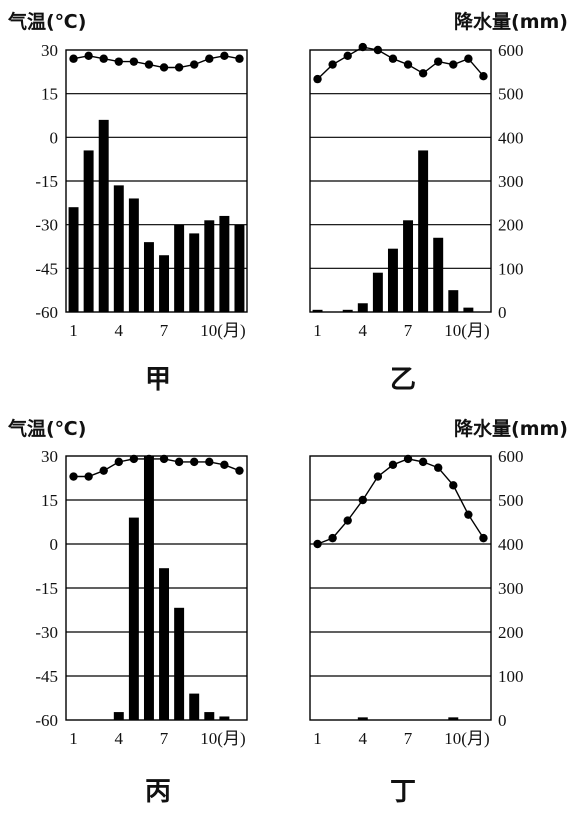 This screenshot has height=837, width=577. I want to click on left-axis-title-top: 气温(℃), so click(46, 21).